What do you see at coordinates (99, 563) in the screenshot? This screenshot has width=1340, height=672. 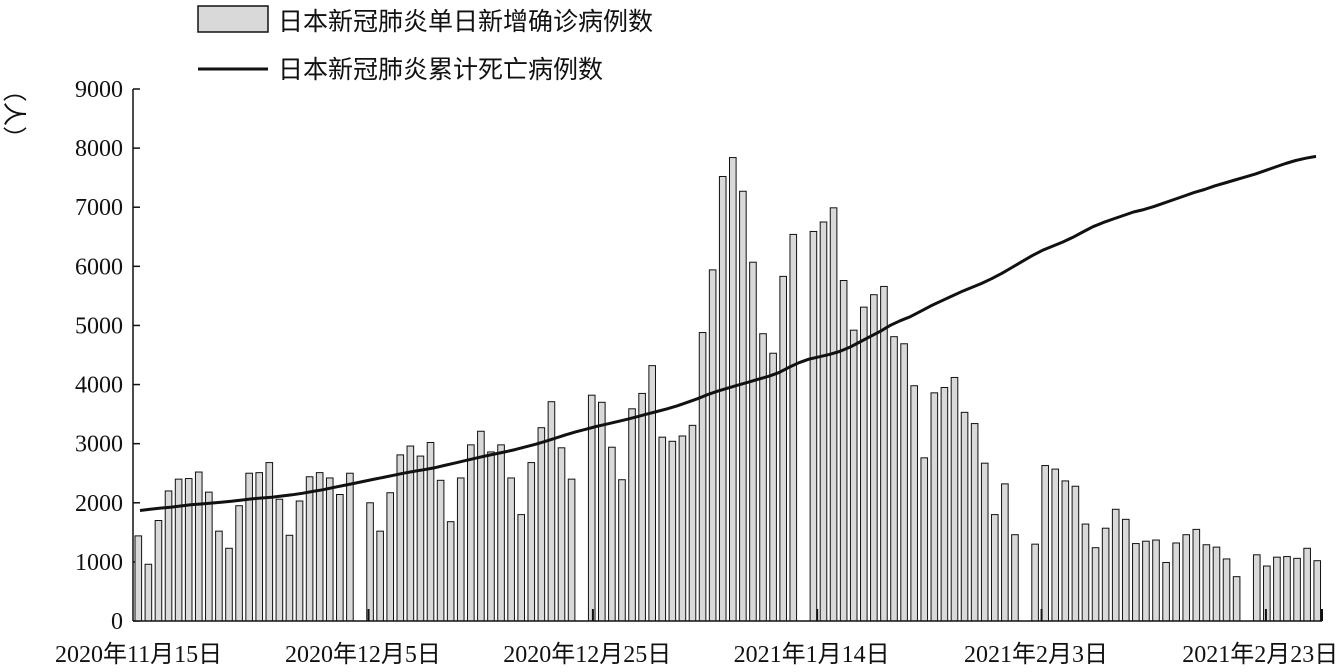 I see `y-tick-label: 1000` at bounding box center [99, 563].